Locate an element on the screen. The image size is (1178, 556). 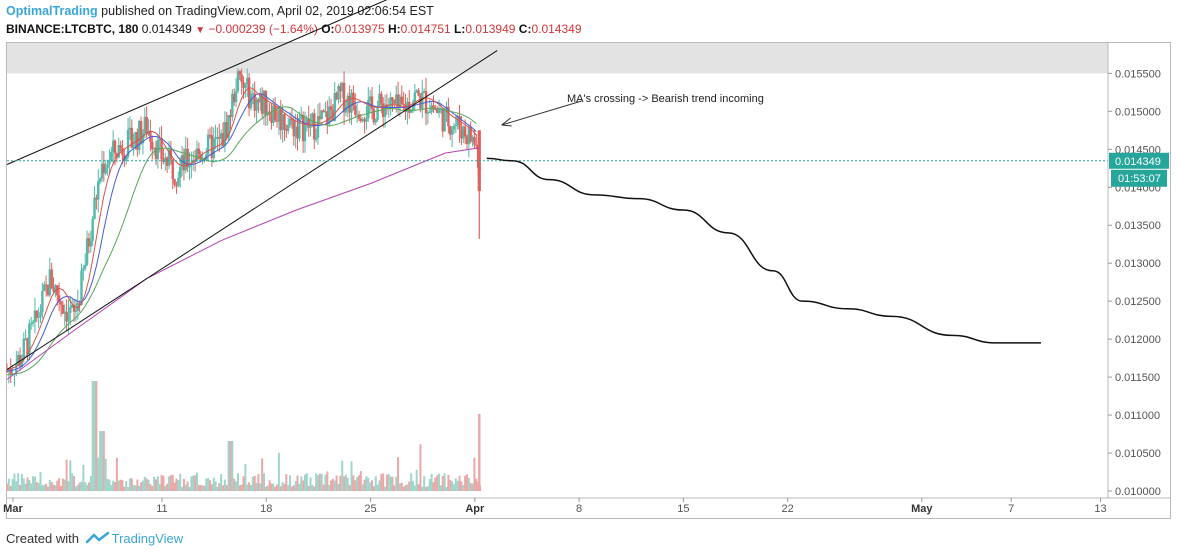
annotation-text: MA's crossing -> Bearish trend incoming is located at coordinates (665, 99).